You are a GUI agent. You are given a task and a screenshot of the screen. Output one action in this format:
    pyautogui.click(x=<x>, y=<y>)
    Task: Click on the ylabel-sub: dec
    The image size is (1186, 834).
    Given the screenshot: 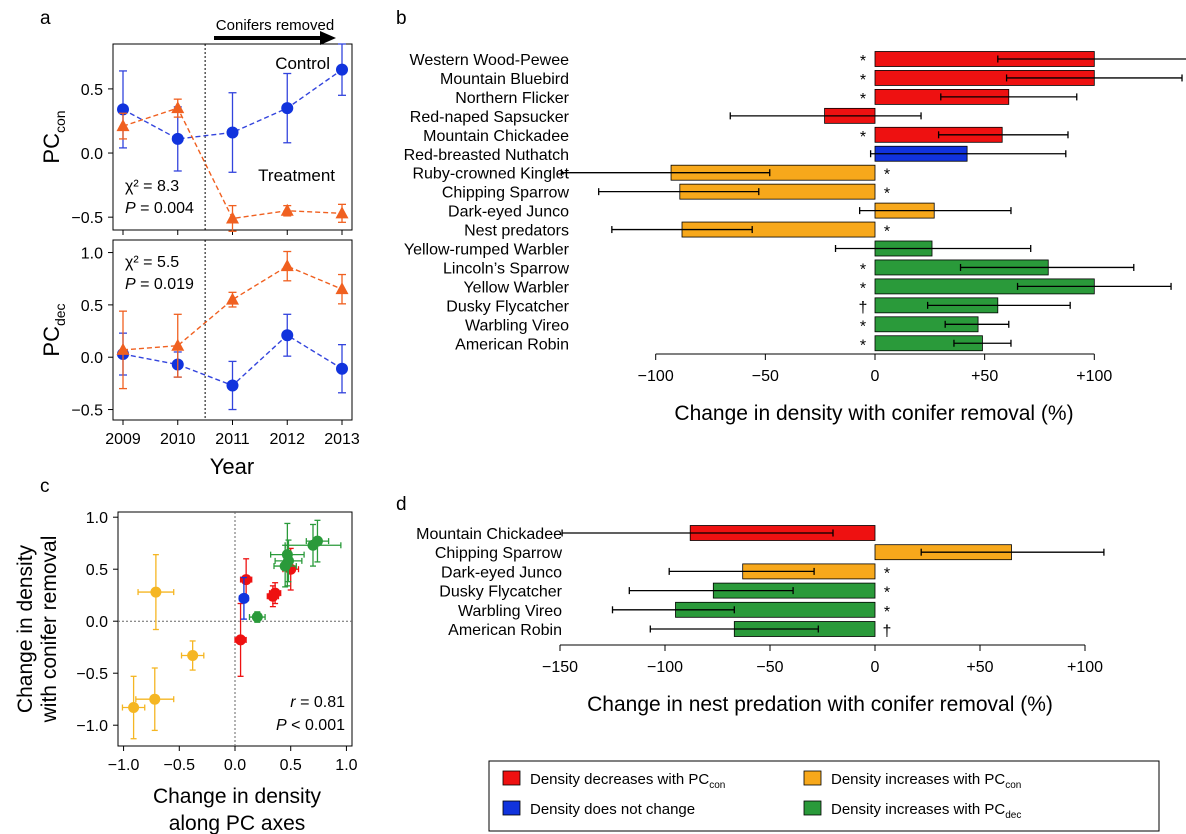 What is the action you would take?
    pyautogui.click(x=60, y=314)
    